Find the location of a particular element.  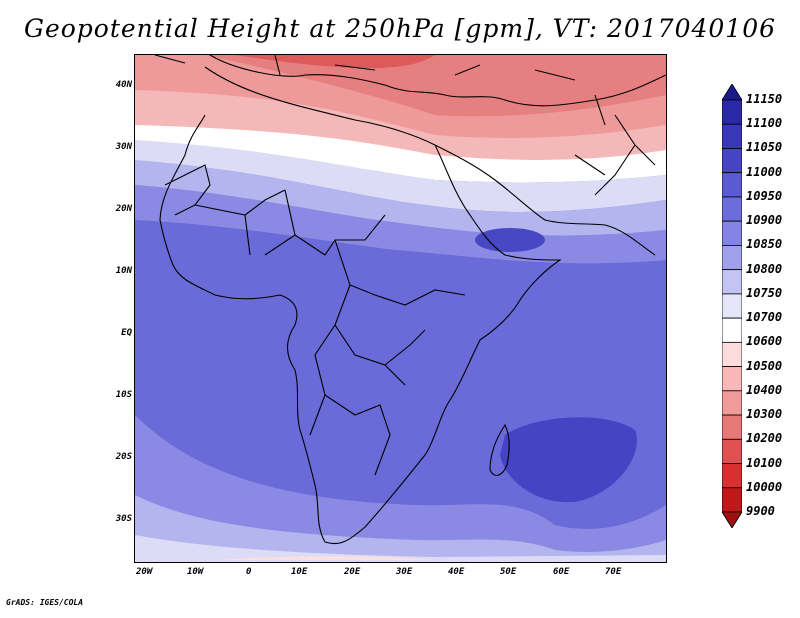

colorbar-label: 10600 is located at coordinates (764, 341).